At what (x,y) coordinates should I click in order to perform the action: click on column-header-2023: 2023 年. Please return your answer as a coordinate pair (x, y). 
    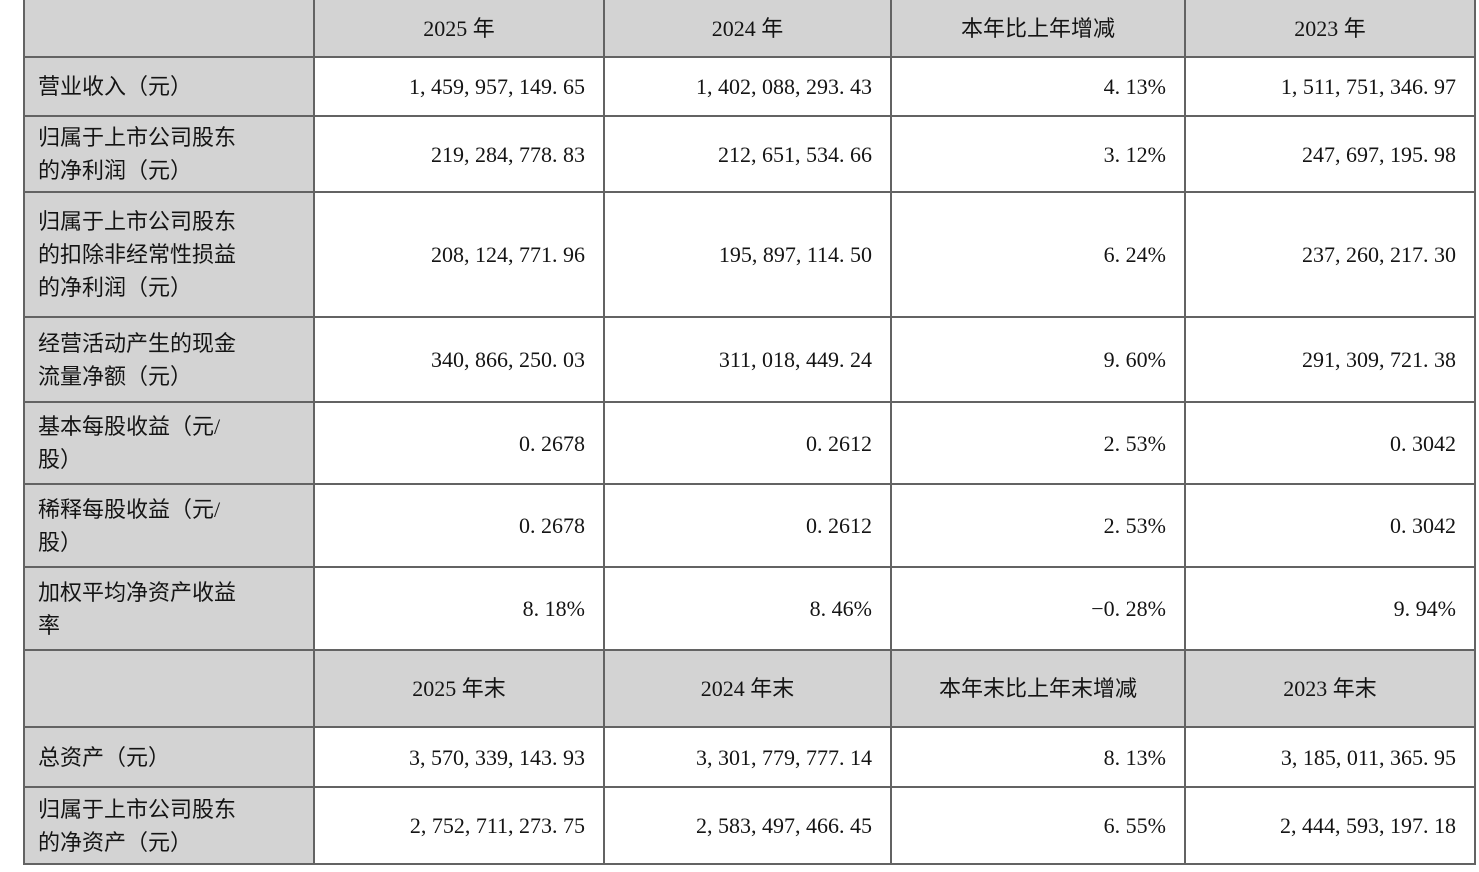
    Looking at the image, I should click on (1330, 29).